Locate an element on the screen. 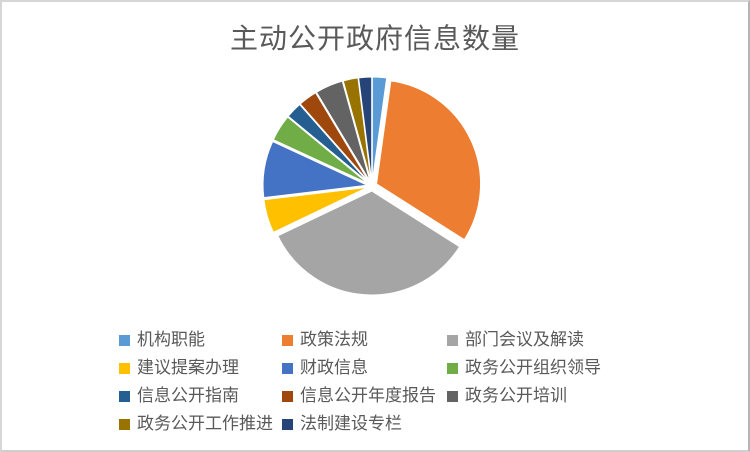 The height and width of the screenshot is (452, 750). legend-label: 政务公开培训 is located at coordinates (516, 395).